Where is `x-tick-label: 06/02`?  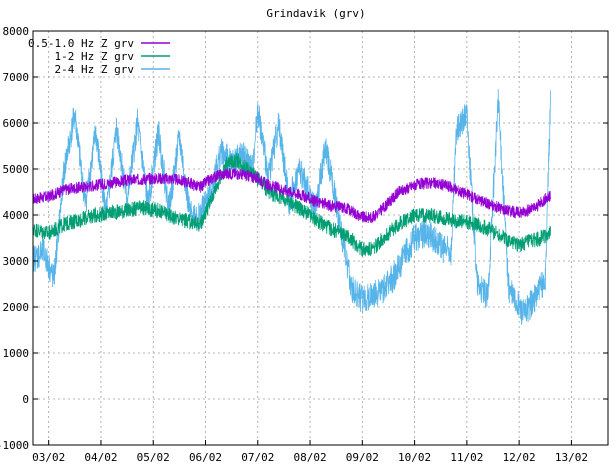 x-tick-label: 06/02 is located at coordinates (205, 457).